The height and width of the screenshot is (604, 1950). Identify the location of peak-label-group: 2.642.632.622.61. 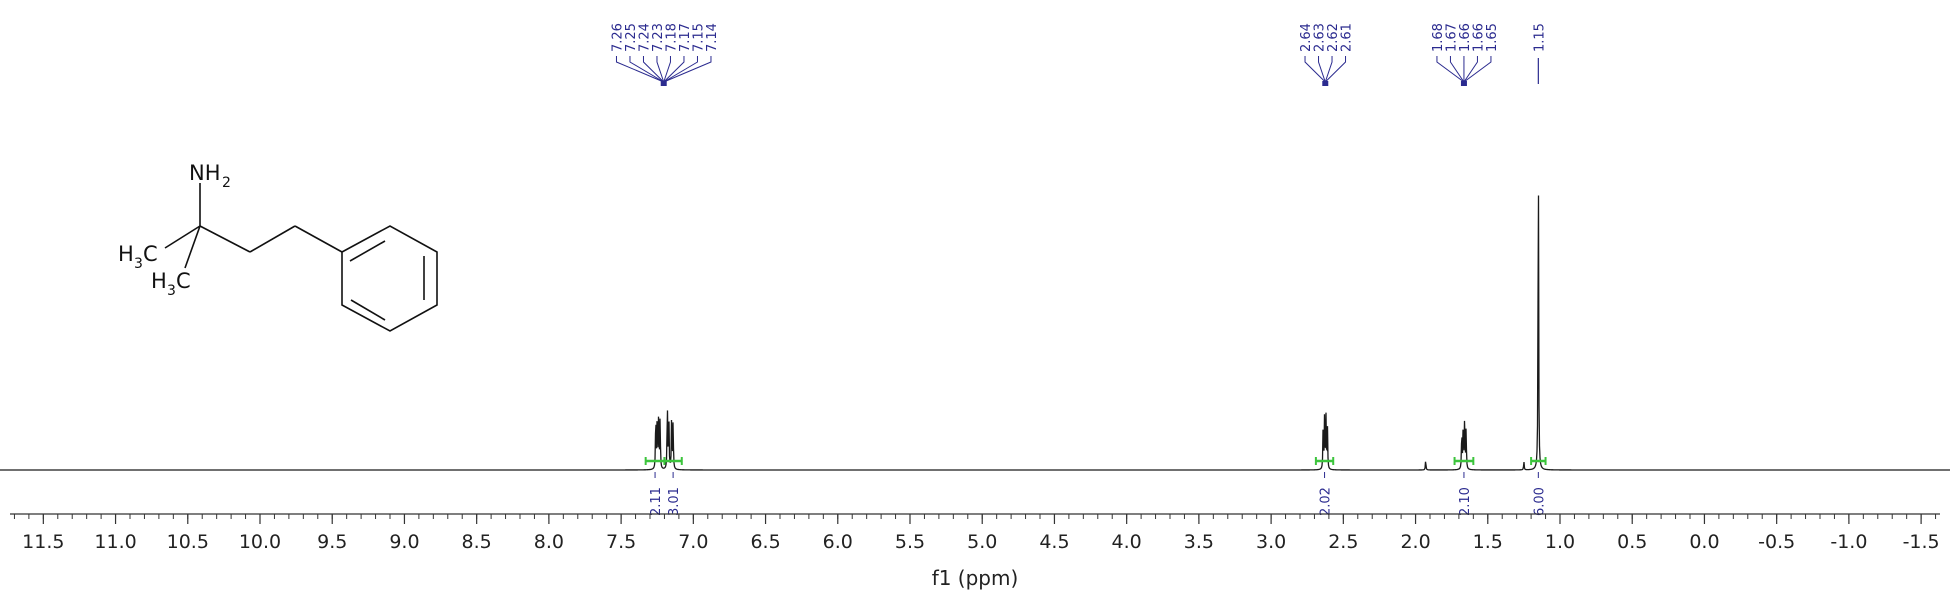
(1327, 54).